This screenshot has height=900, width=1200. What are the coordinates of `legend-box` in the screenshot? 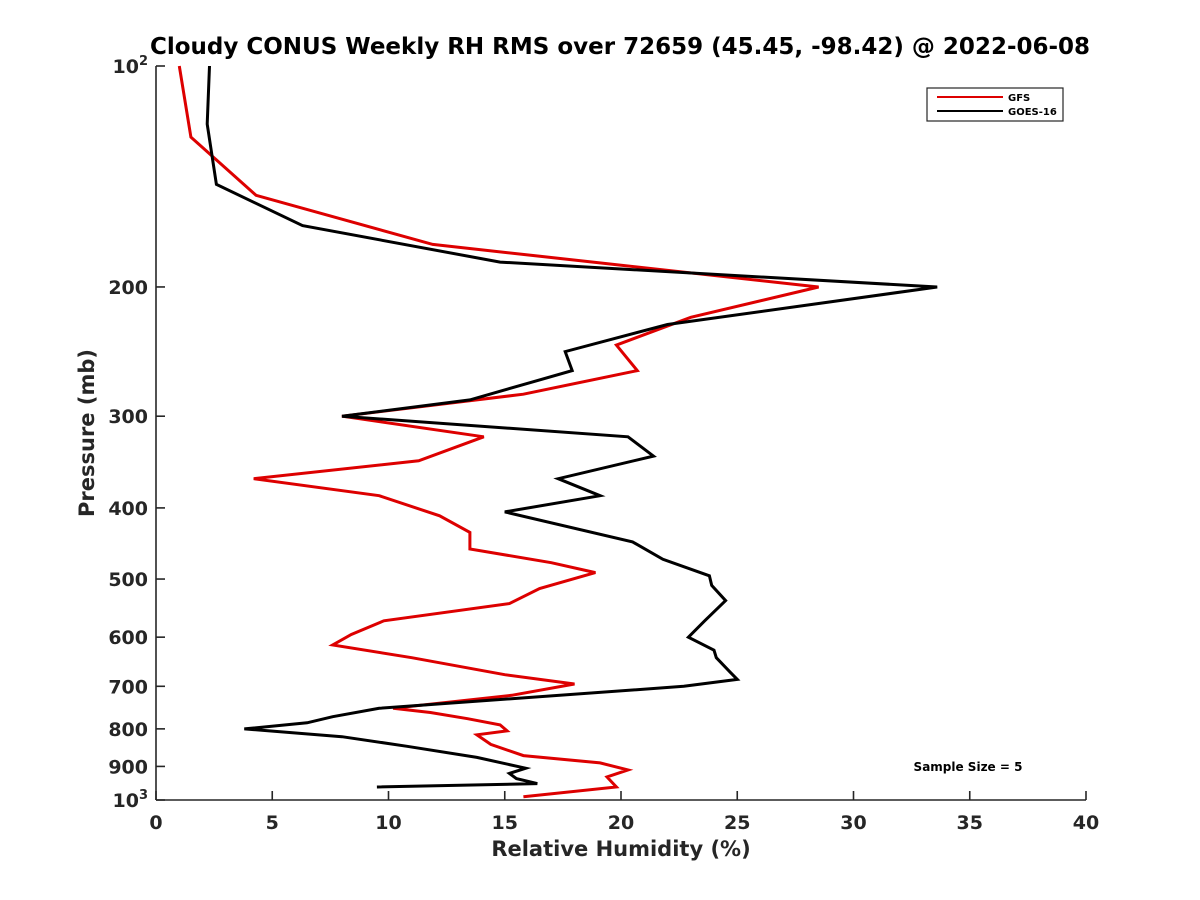 It's located at (995, 104).